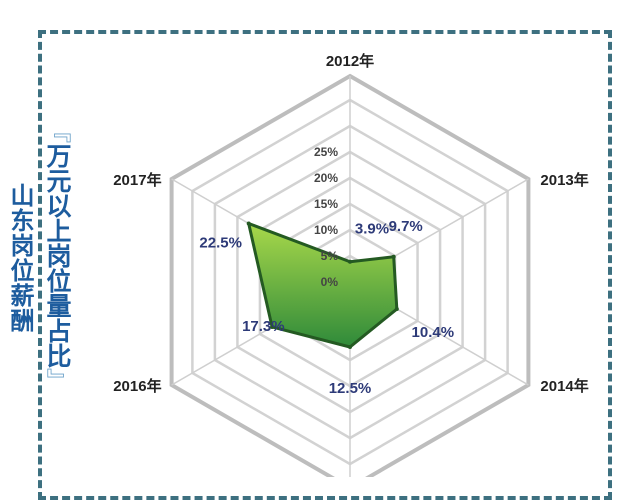 The width and height of the screenshot is (634, 500). What do you see at coordinates (20, 258) in the screenshot?
I see `region-title: 山东岗位薪酬` at bounding box center [20, 258].